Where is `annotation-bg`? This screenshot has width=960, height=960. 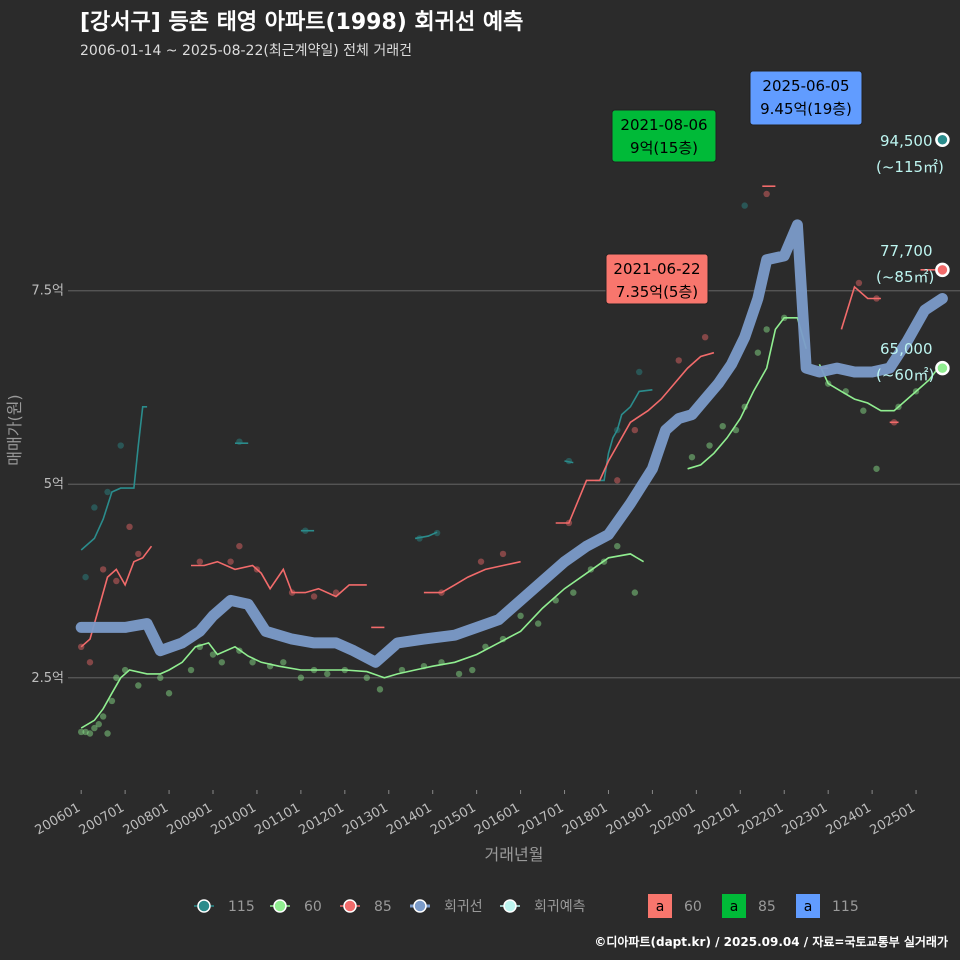 annotation-bg is located at coordinates (657, 279).